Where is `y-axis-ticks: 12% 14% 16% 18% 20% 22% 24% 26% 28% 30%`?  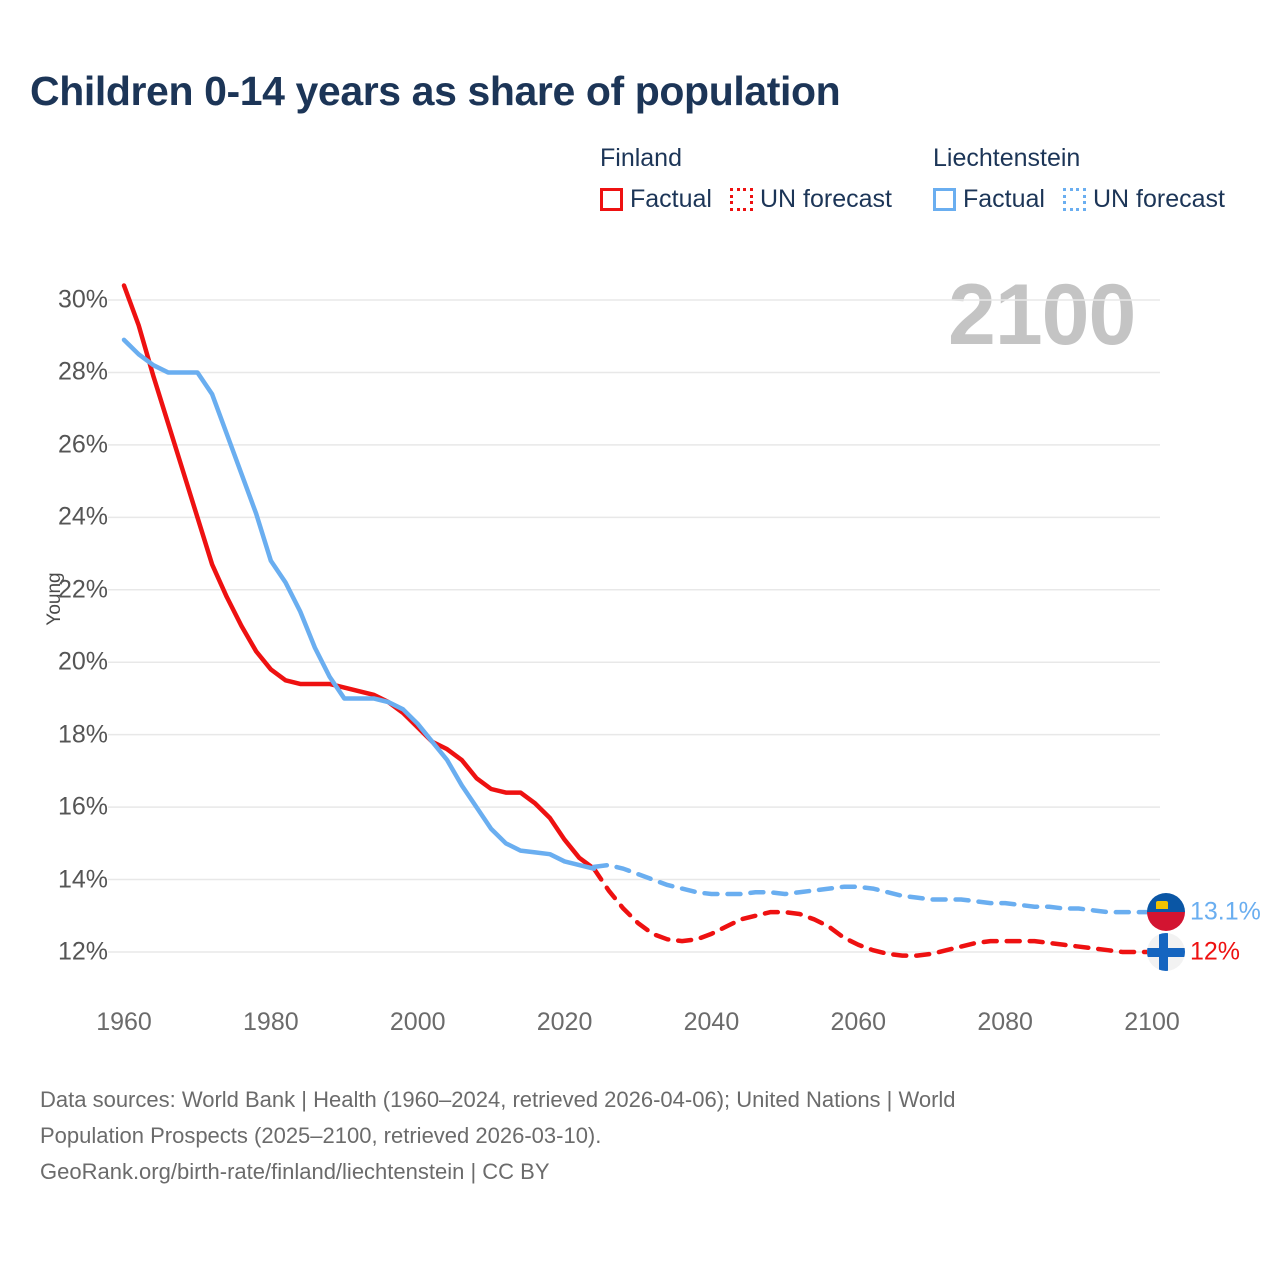 y-axis-ticks: 12% 14% 16% 18% 20% 22% 24% 26% 28% 30% is located at coordinates (54, 530).